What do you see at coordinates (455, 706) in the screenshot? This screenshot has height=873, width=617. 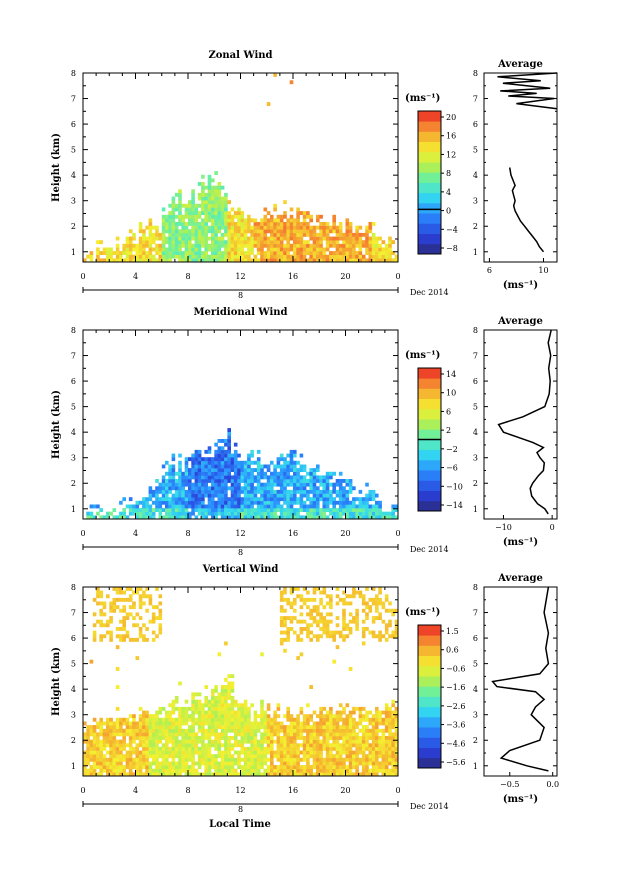 I see `colorbar-tick-label: −2.6` at bounding box center [455, 706].